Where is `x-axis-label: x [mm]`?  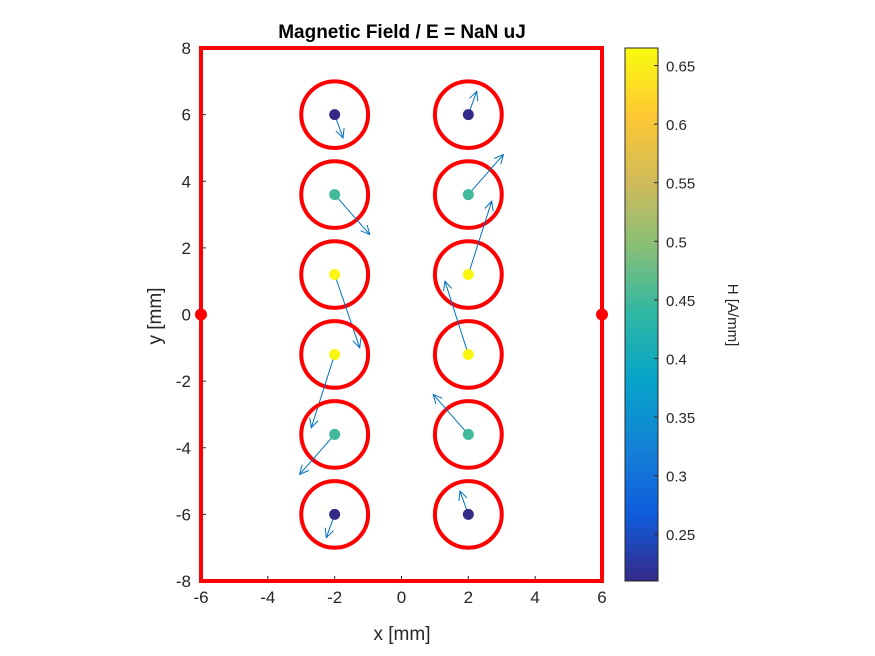 x-axis-label: x [mm] is located at coordinates (402, 634).